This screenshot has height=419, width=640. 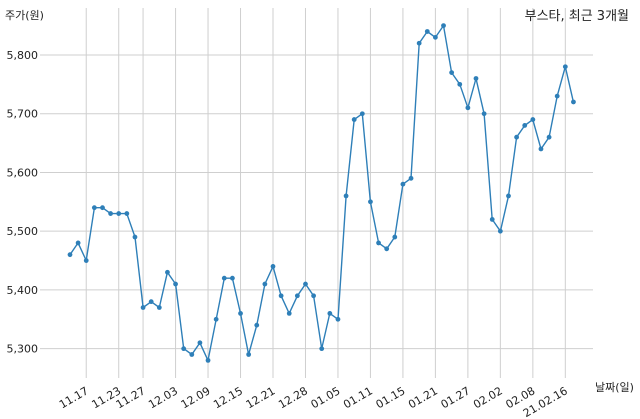 I want to click on y-tick-label: 5,300, so click(x=23, y=349).